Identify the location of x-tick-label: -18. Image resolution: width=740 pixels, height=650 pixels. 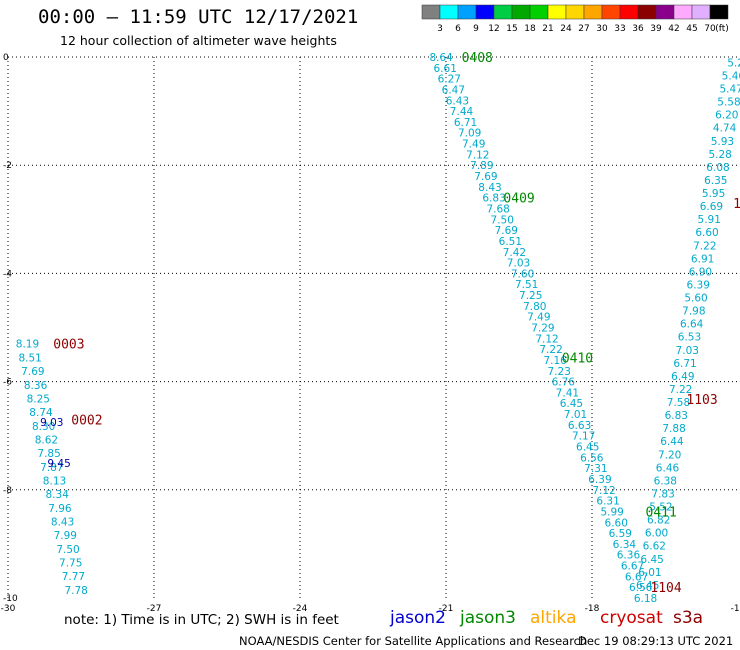
(592, 609).